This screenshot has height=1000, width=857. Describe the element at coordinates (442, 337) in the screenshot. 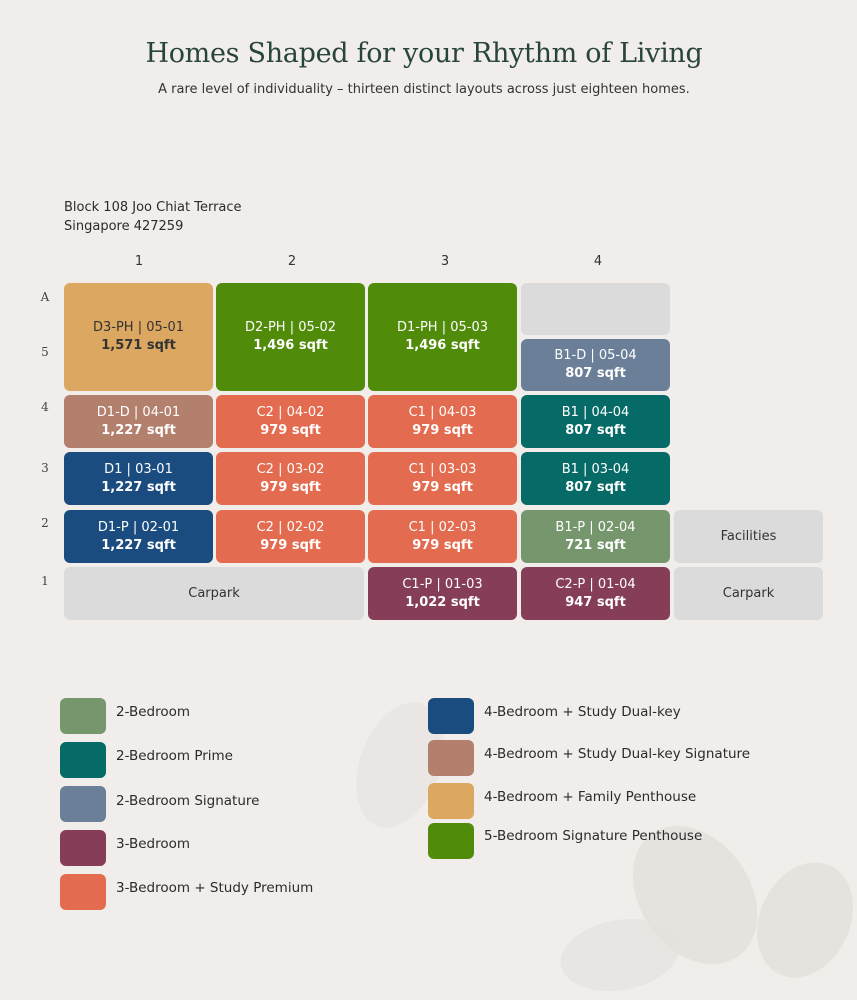

I see `unit-05-03: D1-PH | 05-03 1,496 sqft` at that location.